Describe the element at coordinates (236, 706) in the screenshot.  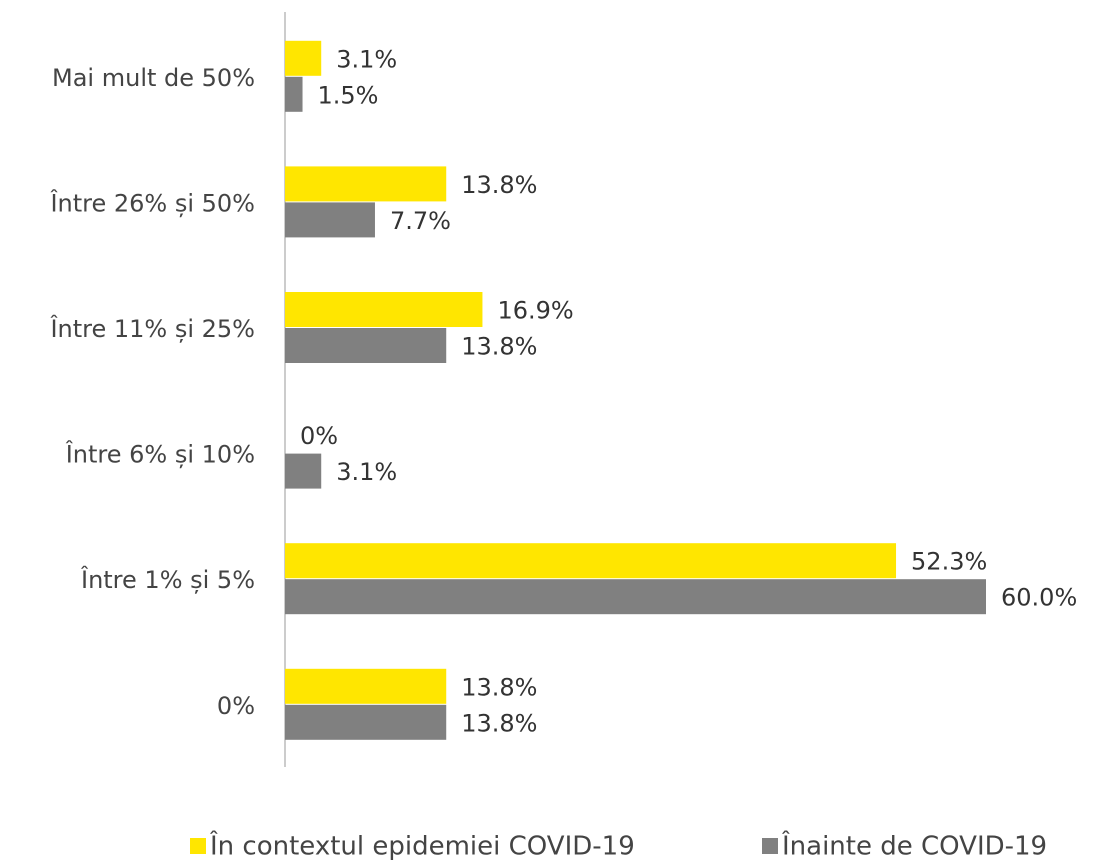
I see `y-tick-label: 0%` at that location.